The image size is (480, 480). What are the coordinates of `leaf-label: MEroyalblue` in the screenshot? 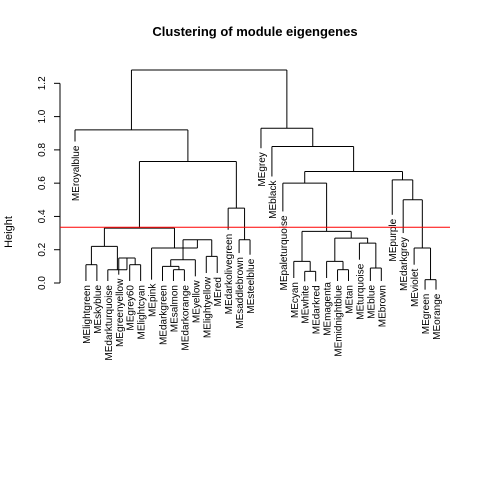 It's located at (76, 173).